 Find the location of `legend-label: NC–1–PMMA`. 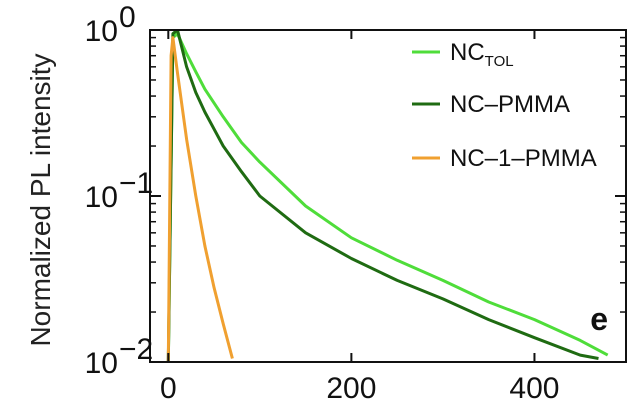

legend-label: NC–1–PMMA is located at coordinates (523, 158).